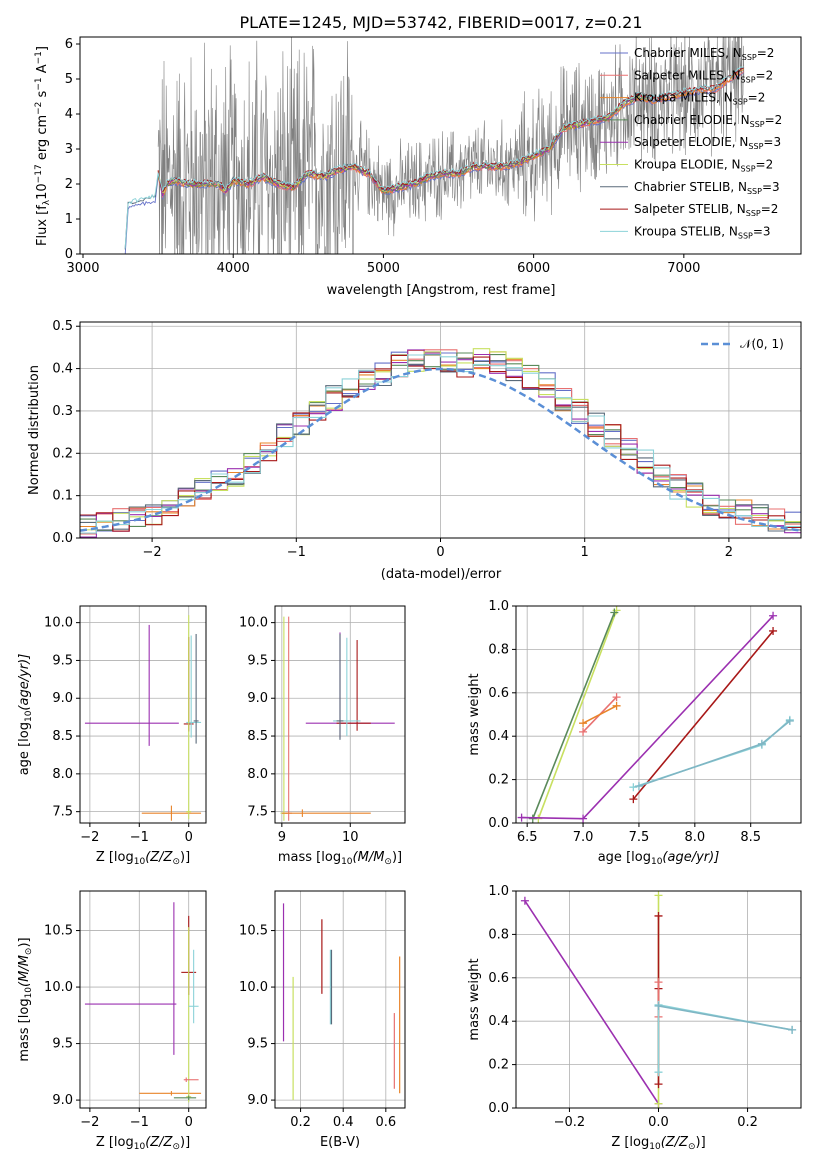 This screenshot has height=1170, width=819. Describe the element at coordinates (62, 453) in the screenshot. I see `residuals-ytick-label: 0.2` at that location.